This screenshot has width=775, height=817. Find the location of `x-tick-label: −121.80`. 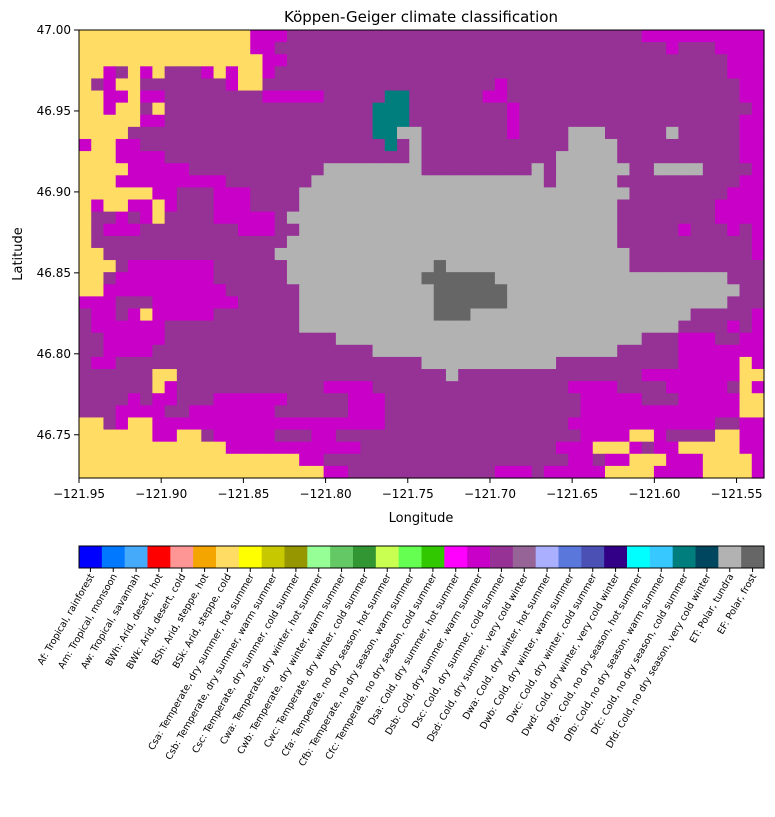

x-tick-label: −121.80 is located at coordinates (326, 494).